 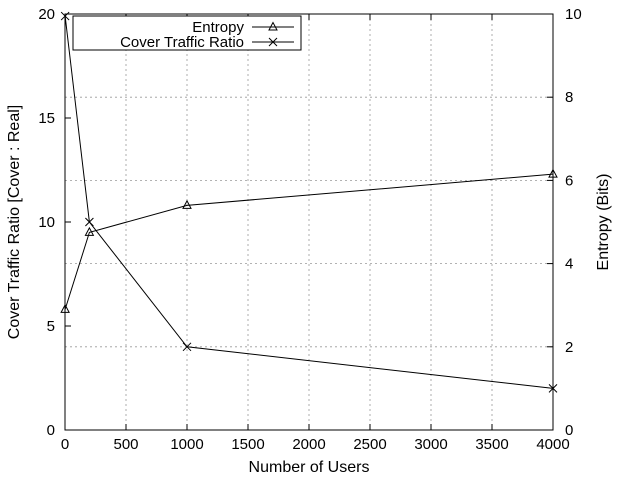 What do you see at coordinates (569, 264) in the screenshot?
I see `right-y-tick-label: 4` at bounding box center [569, 264].